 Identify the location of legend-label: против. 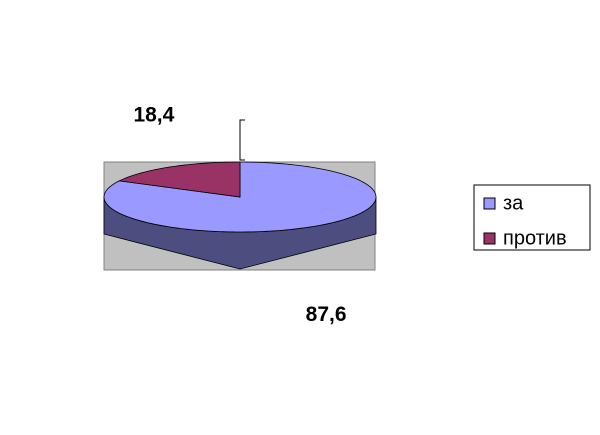
(535, 238).